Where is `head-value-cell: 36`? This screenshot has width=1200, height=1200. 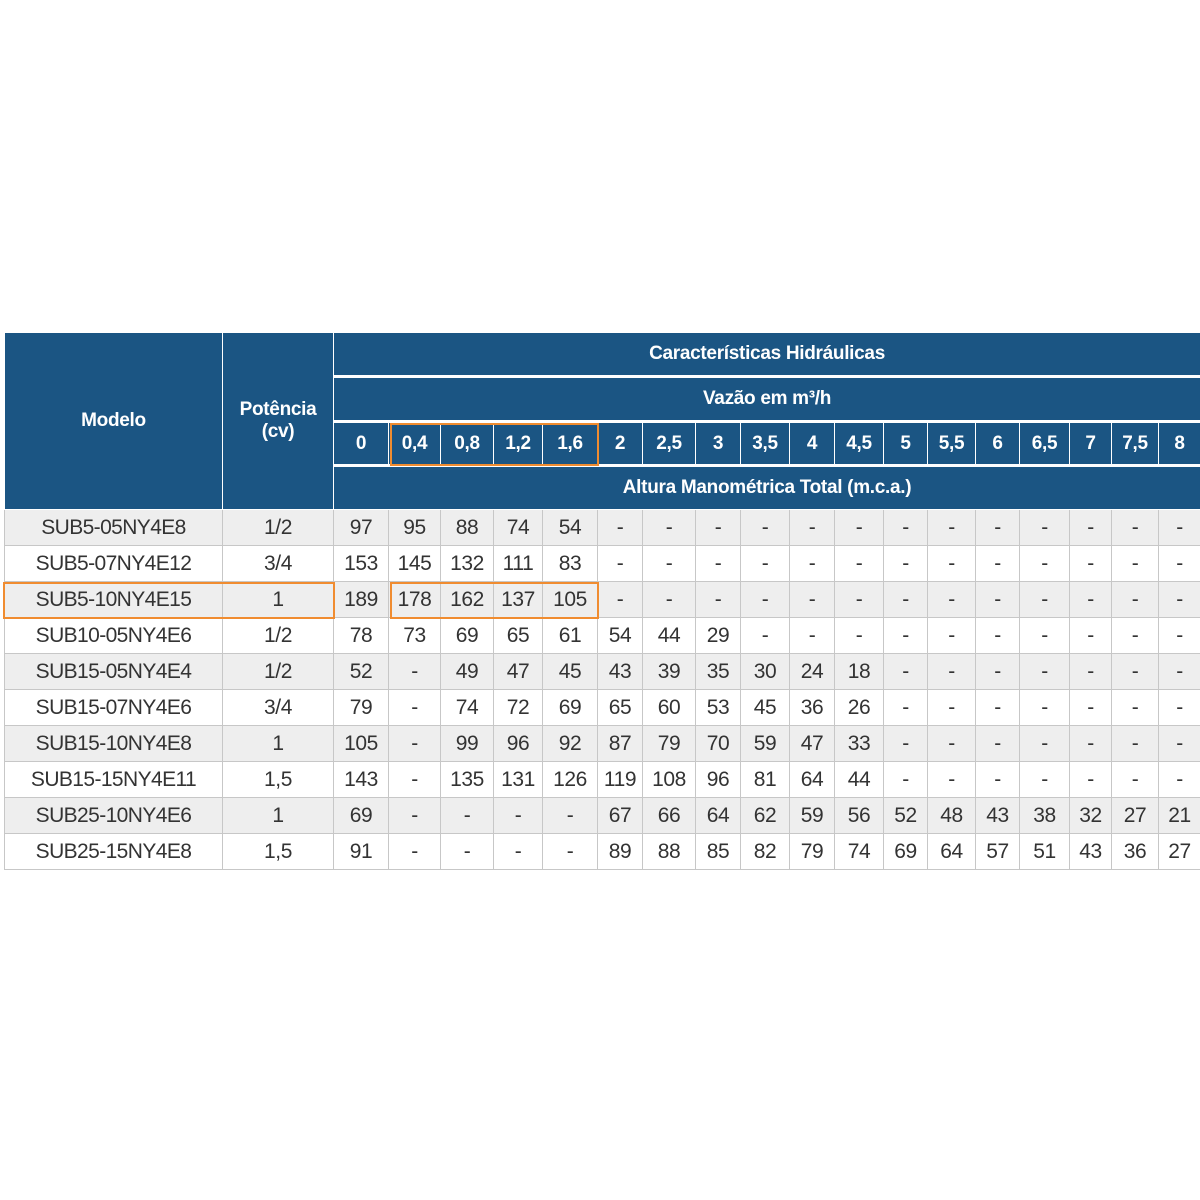
head-value-cell: 36 is located at coordinates (812, 707).